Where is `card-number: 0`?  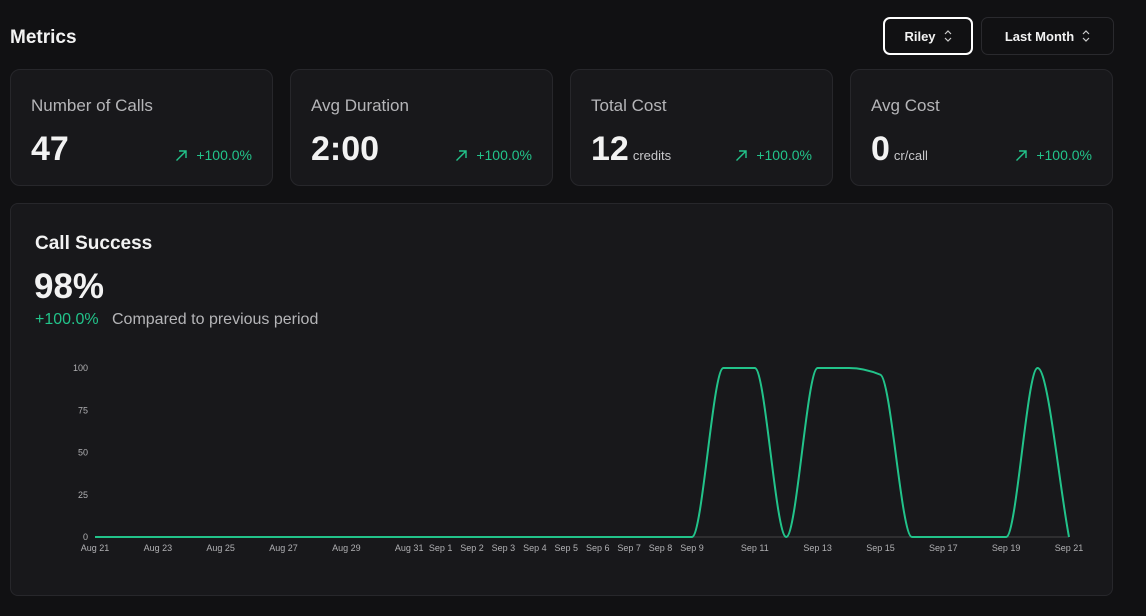
card-number: 0 is located at coordinates (880, 149).